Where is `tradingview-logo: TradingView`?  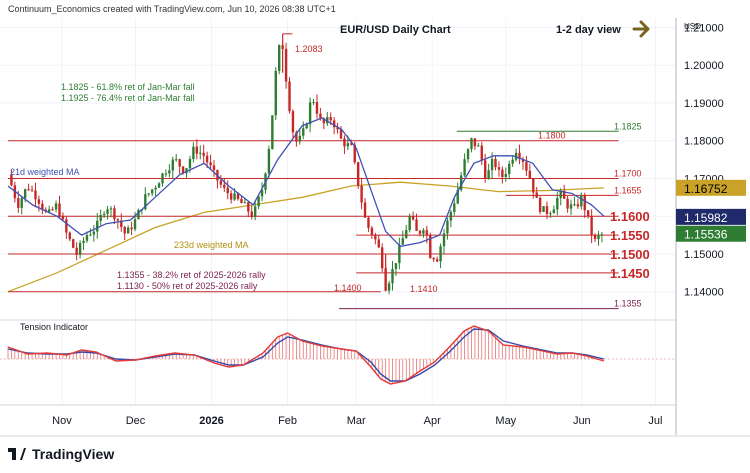
tradingview-logo: TradingView is located at coordinates (61, 454).